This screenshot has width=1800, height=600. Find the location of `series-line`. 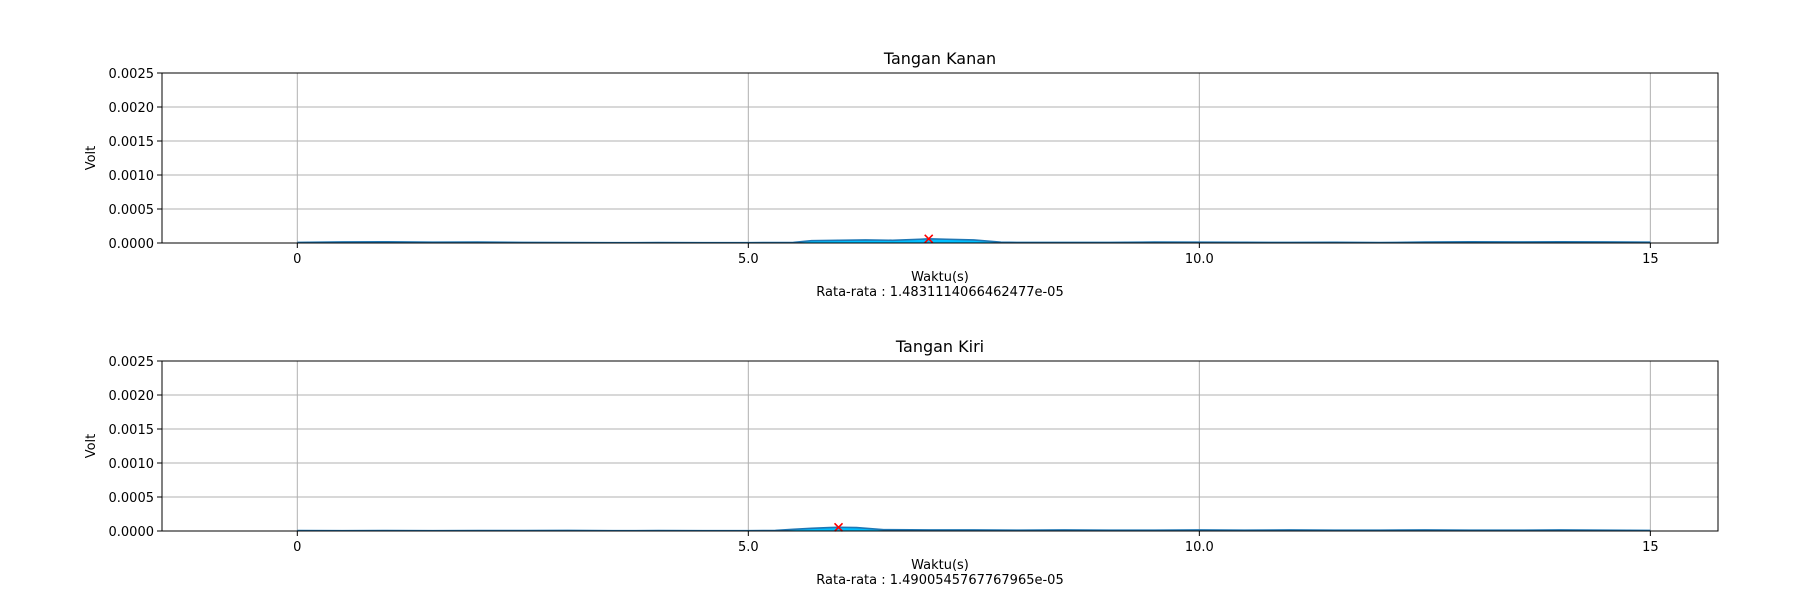

series-line is located at coordinates (974, 529).